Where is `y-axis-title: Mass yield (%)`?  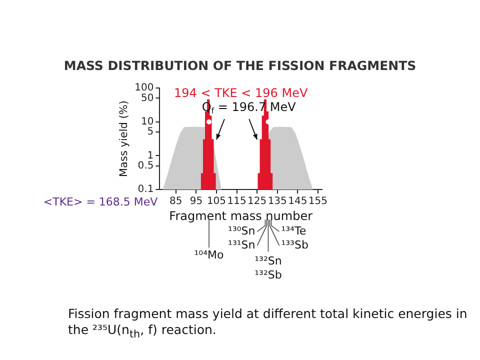 y-axis-title: Mass yield (%) is located at coordinates (124, 139).